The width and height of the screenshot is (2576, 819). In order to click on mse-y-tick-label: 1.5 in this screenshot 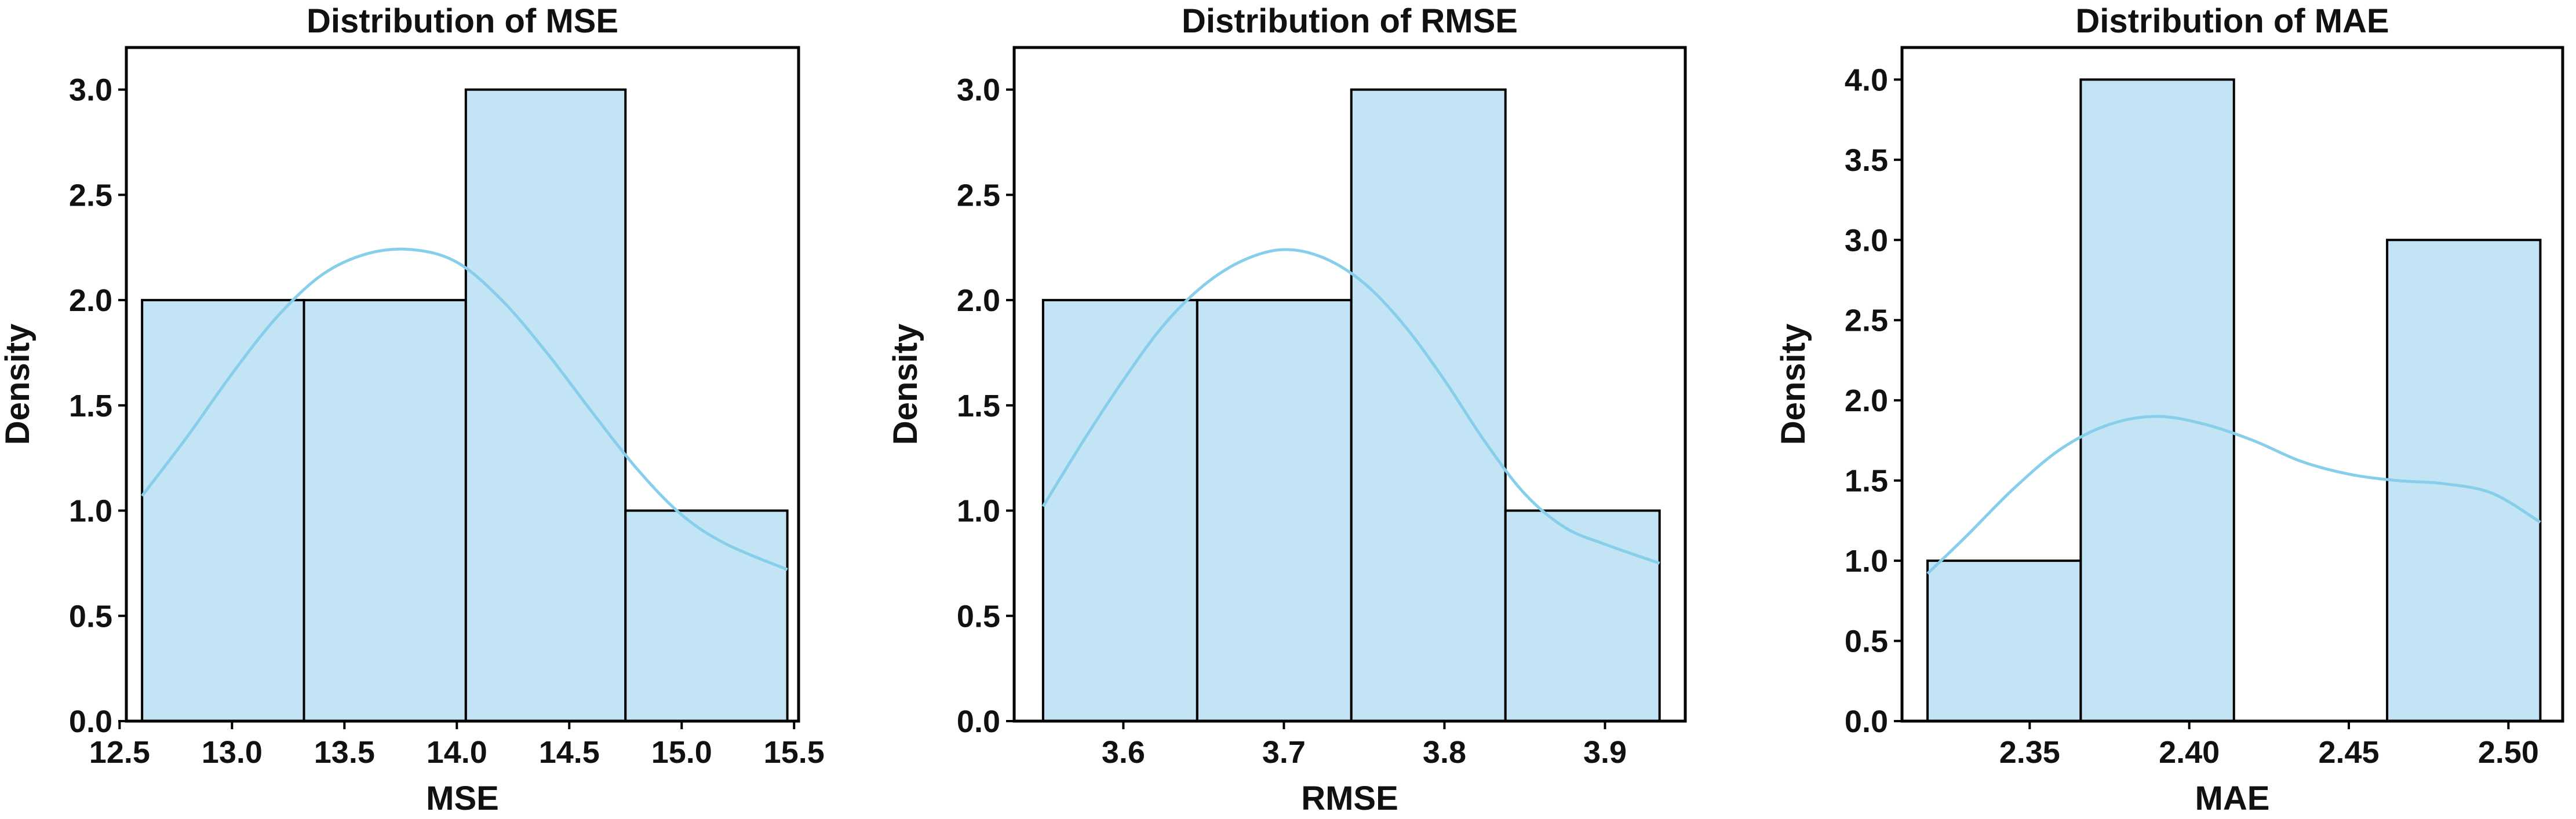, I will do `click(90, 406)`.